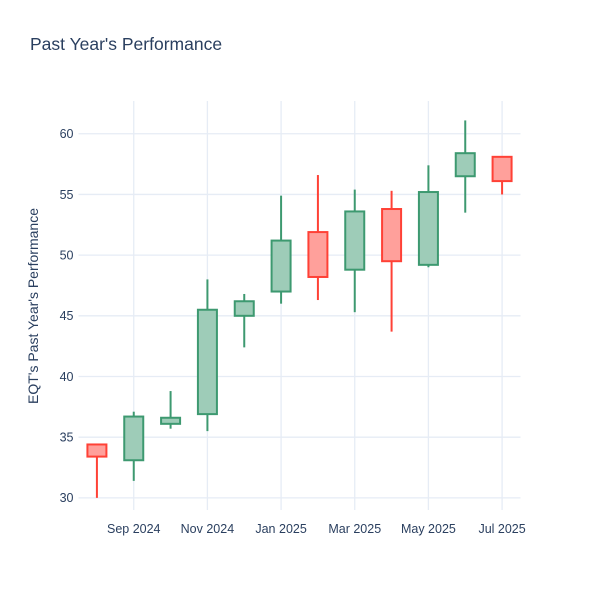 The image size is (600, 600). What do you see at coordinates (67, 134) in the screenshot?
I see `y-tick-label: 60` at bounding box center [67, 134].